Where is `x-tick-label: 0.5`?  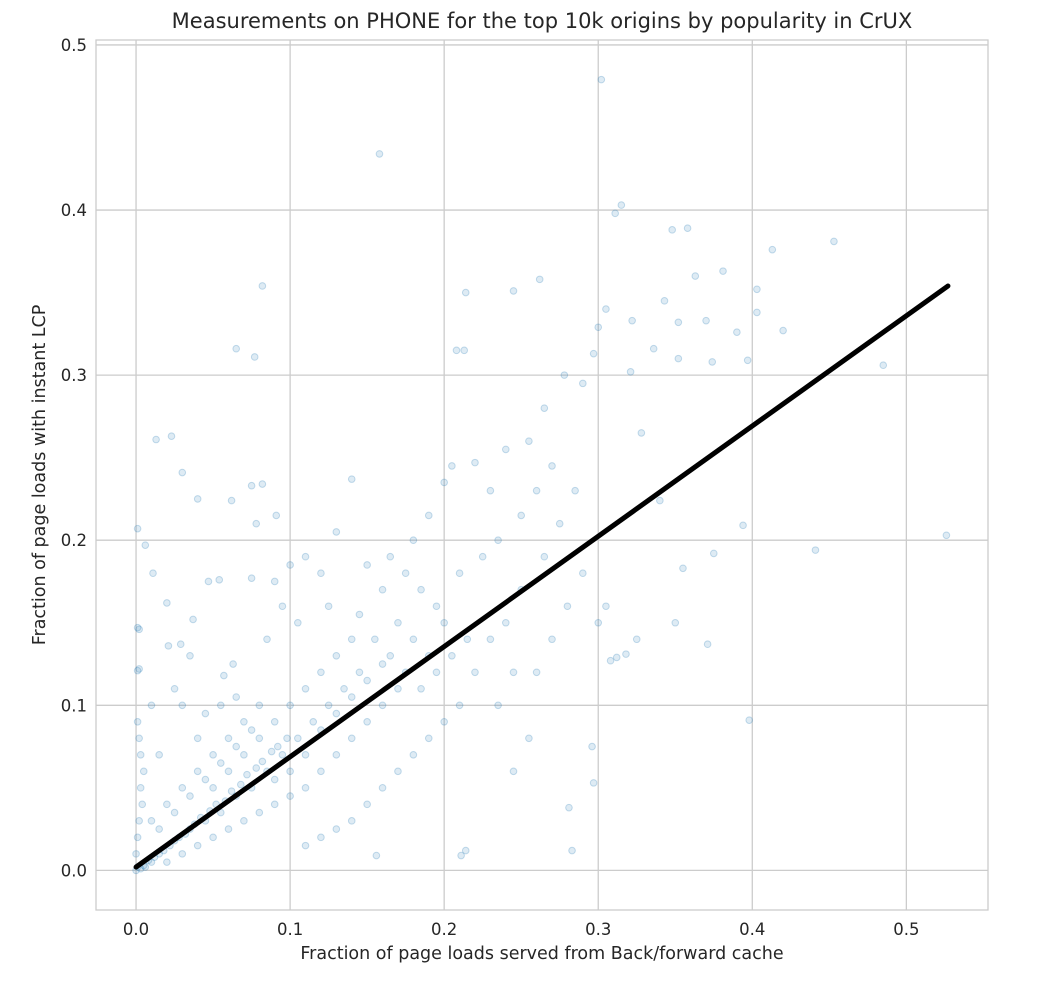
x-tick-label: 0.5 is located at coordinates (906, 929).